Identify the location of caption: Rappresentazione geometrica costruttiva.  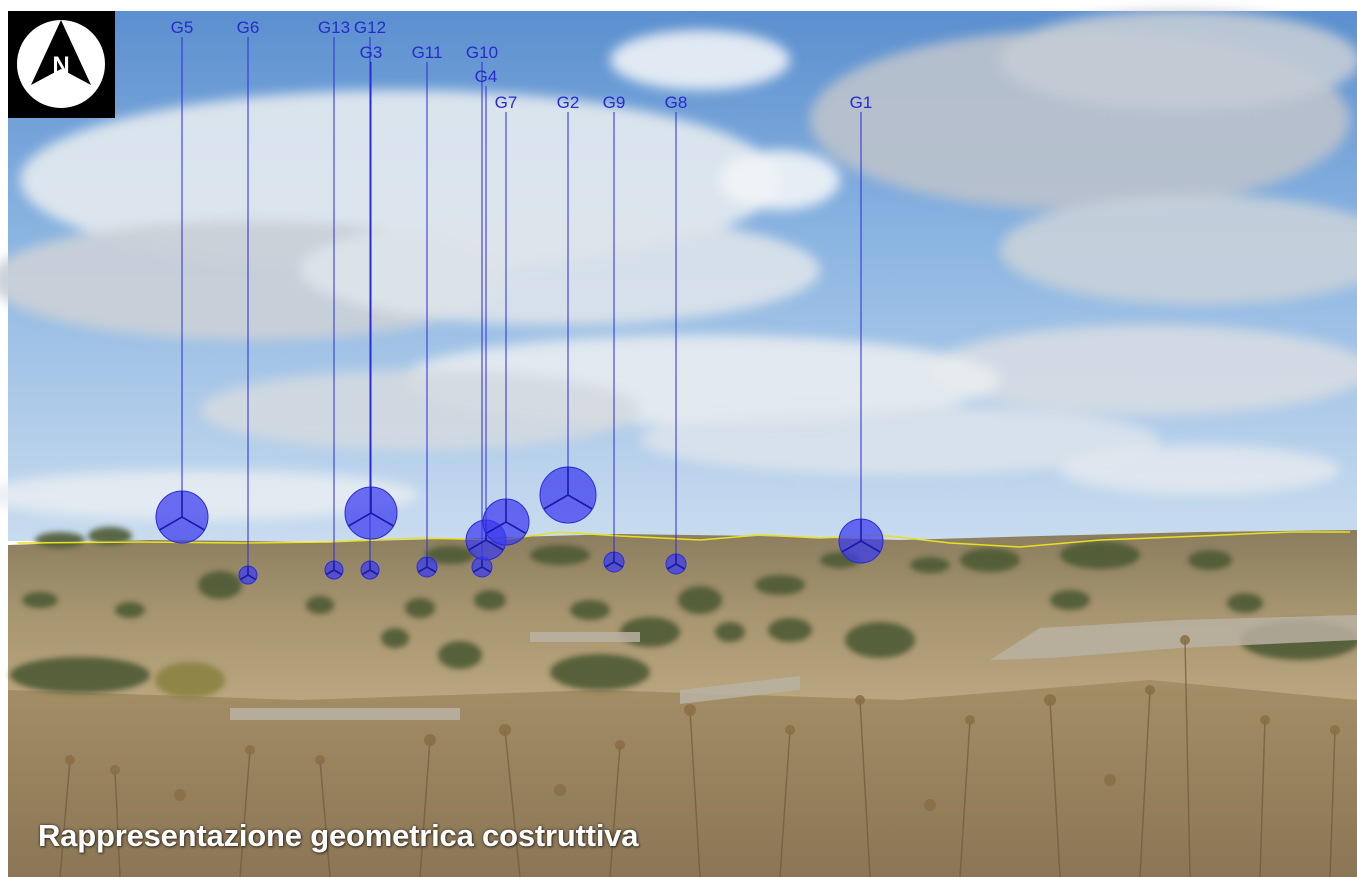
(338, 835).